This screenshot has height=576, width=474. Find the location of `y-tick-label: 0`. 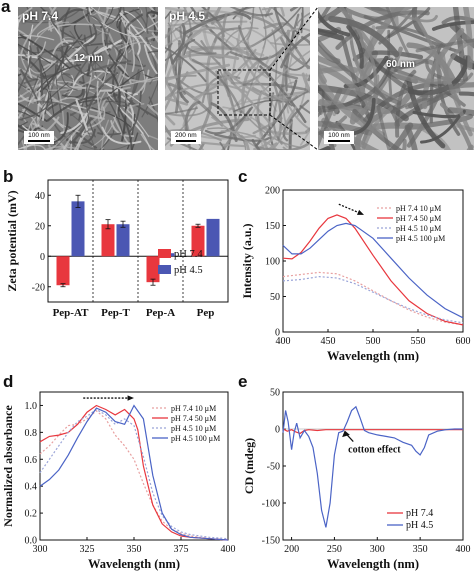

y-tick-label: 0 is located at coordinates (277, 333).